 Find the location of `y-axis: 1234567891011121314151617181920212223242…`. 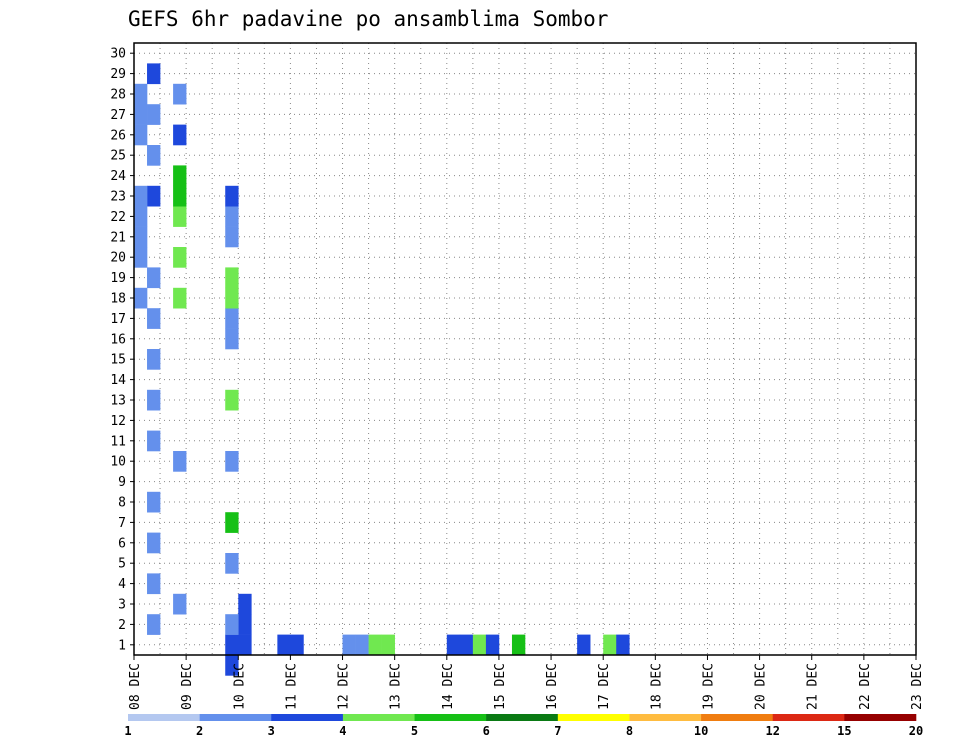

y-axis: 1234567891011121314151617181920212223242… is located at coordinates (122, 350).